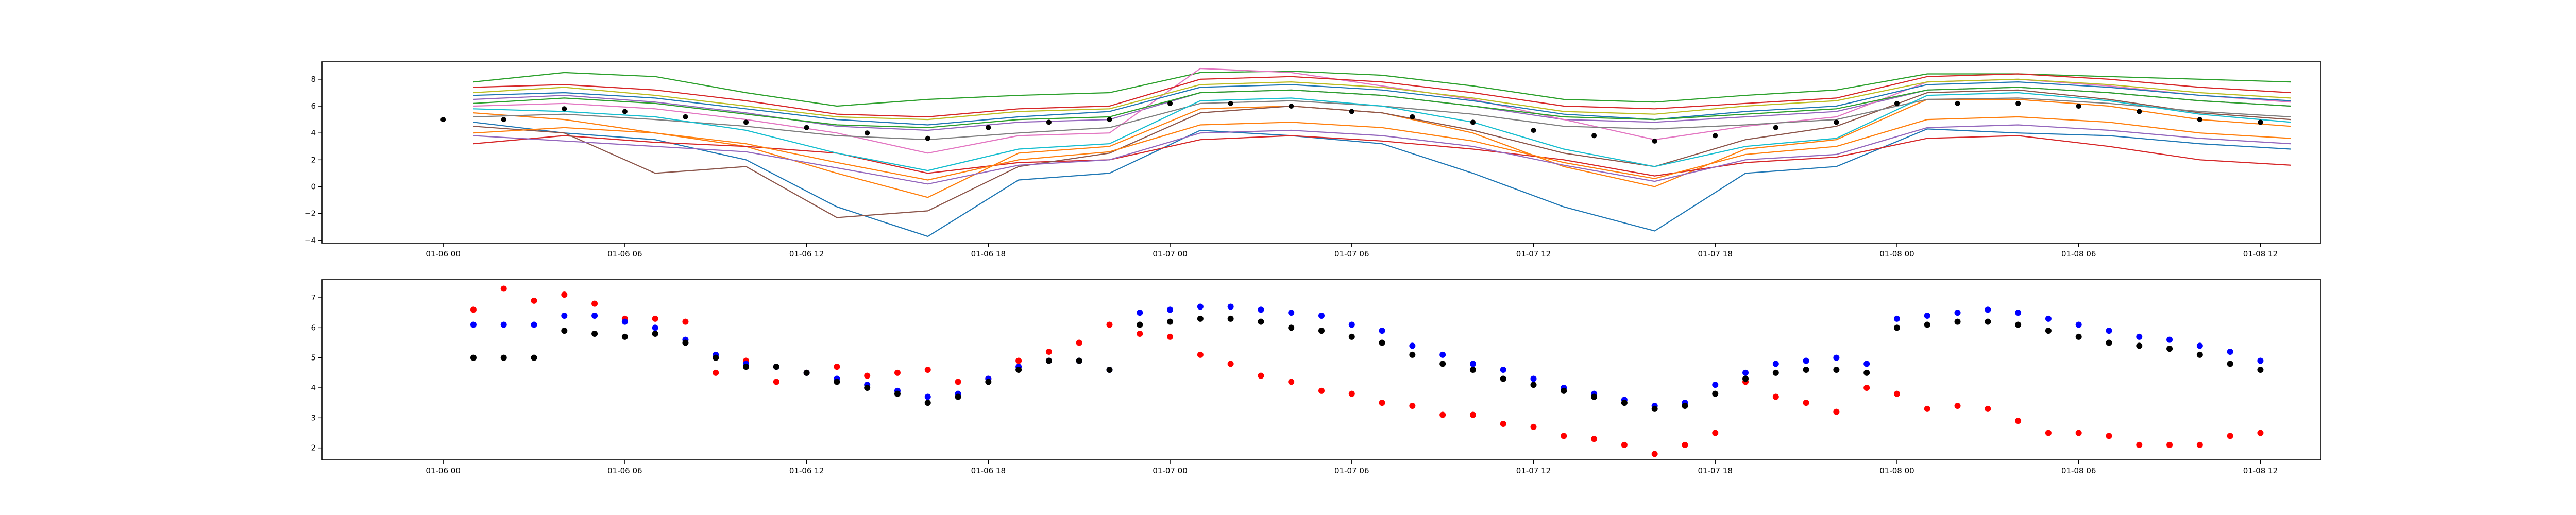 Image resolution: width=2576 pixels, height=515 pixels. What do you see at coordinates (310, 214) in the screenshot?
I see `top-y-tick-label: −2` at bounding box center [310, 214].